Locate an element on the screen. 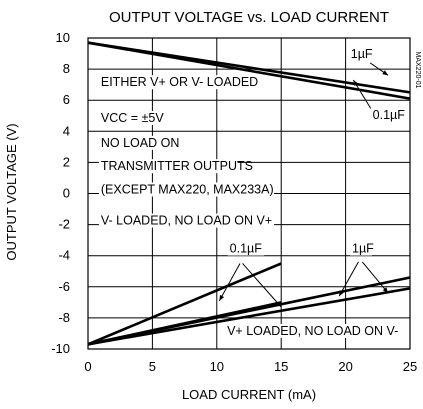 This screenshot has width=423, height=409. annotation-text: TRANSMITTER OUTPUTS is located at coordinates (177, 166).